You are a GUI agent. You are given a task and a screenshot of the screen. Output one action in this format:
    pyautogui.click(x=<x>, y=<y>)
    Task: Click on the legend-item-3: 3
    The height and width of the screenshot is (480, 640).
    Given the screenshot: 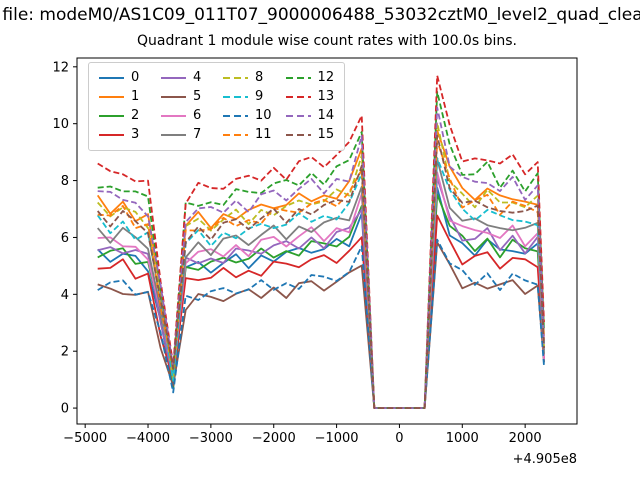 What is the action you would take?
    pyautogui.click(x=123, y=135)
    